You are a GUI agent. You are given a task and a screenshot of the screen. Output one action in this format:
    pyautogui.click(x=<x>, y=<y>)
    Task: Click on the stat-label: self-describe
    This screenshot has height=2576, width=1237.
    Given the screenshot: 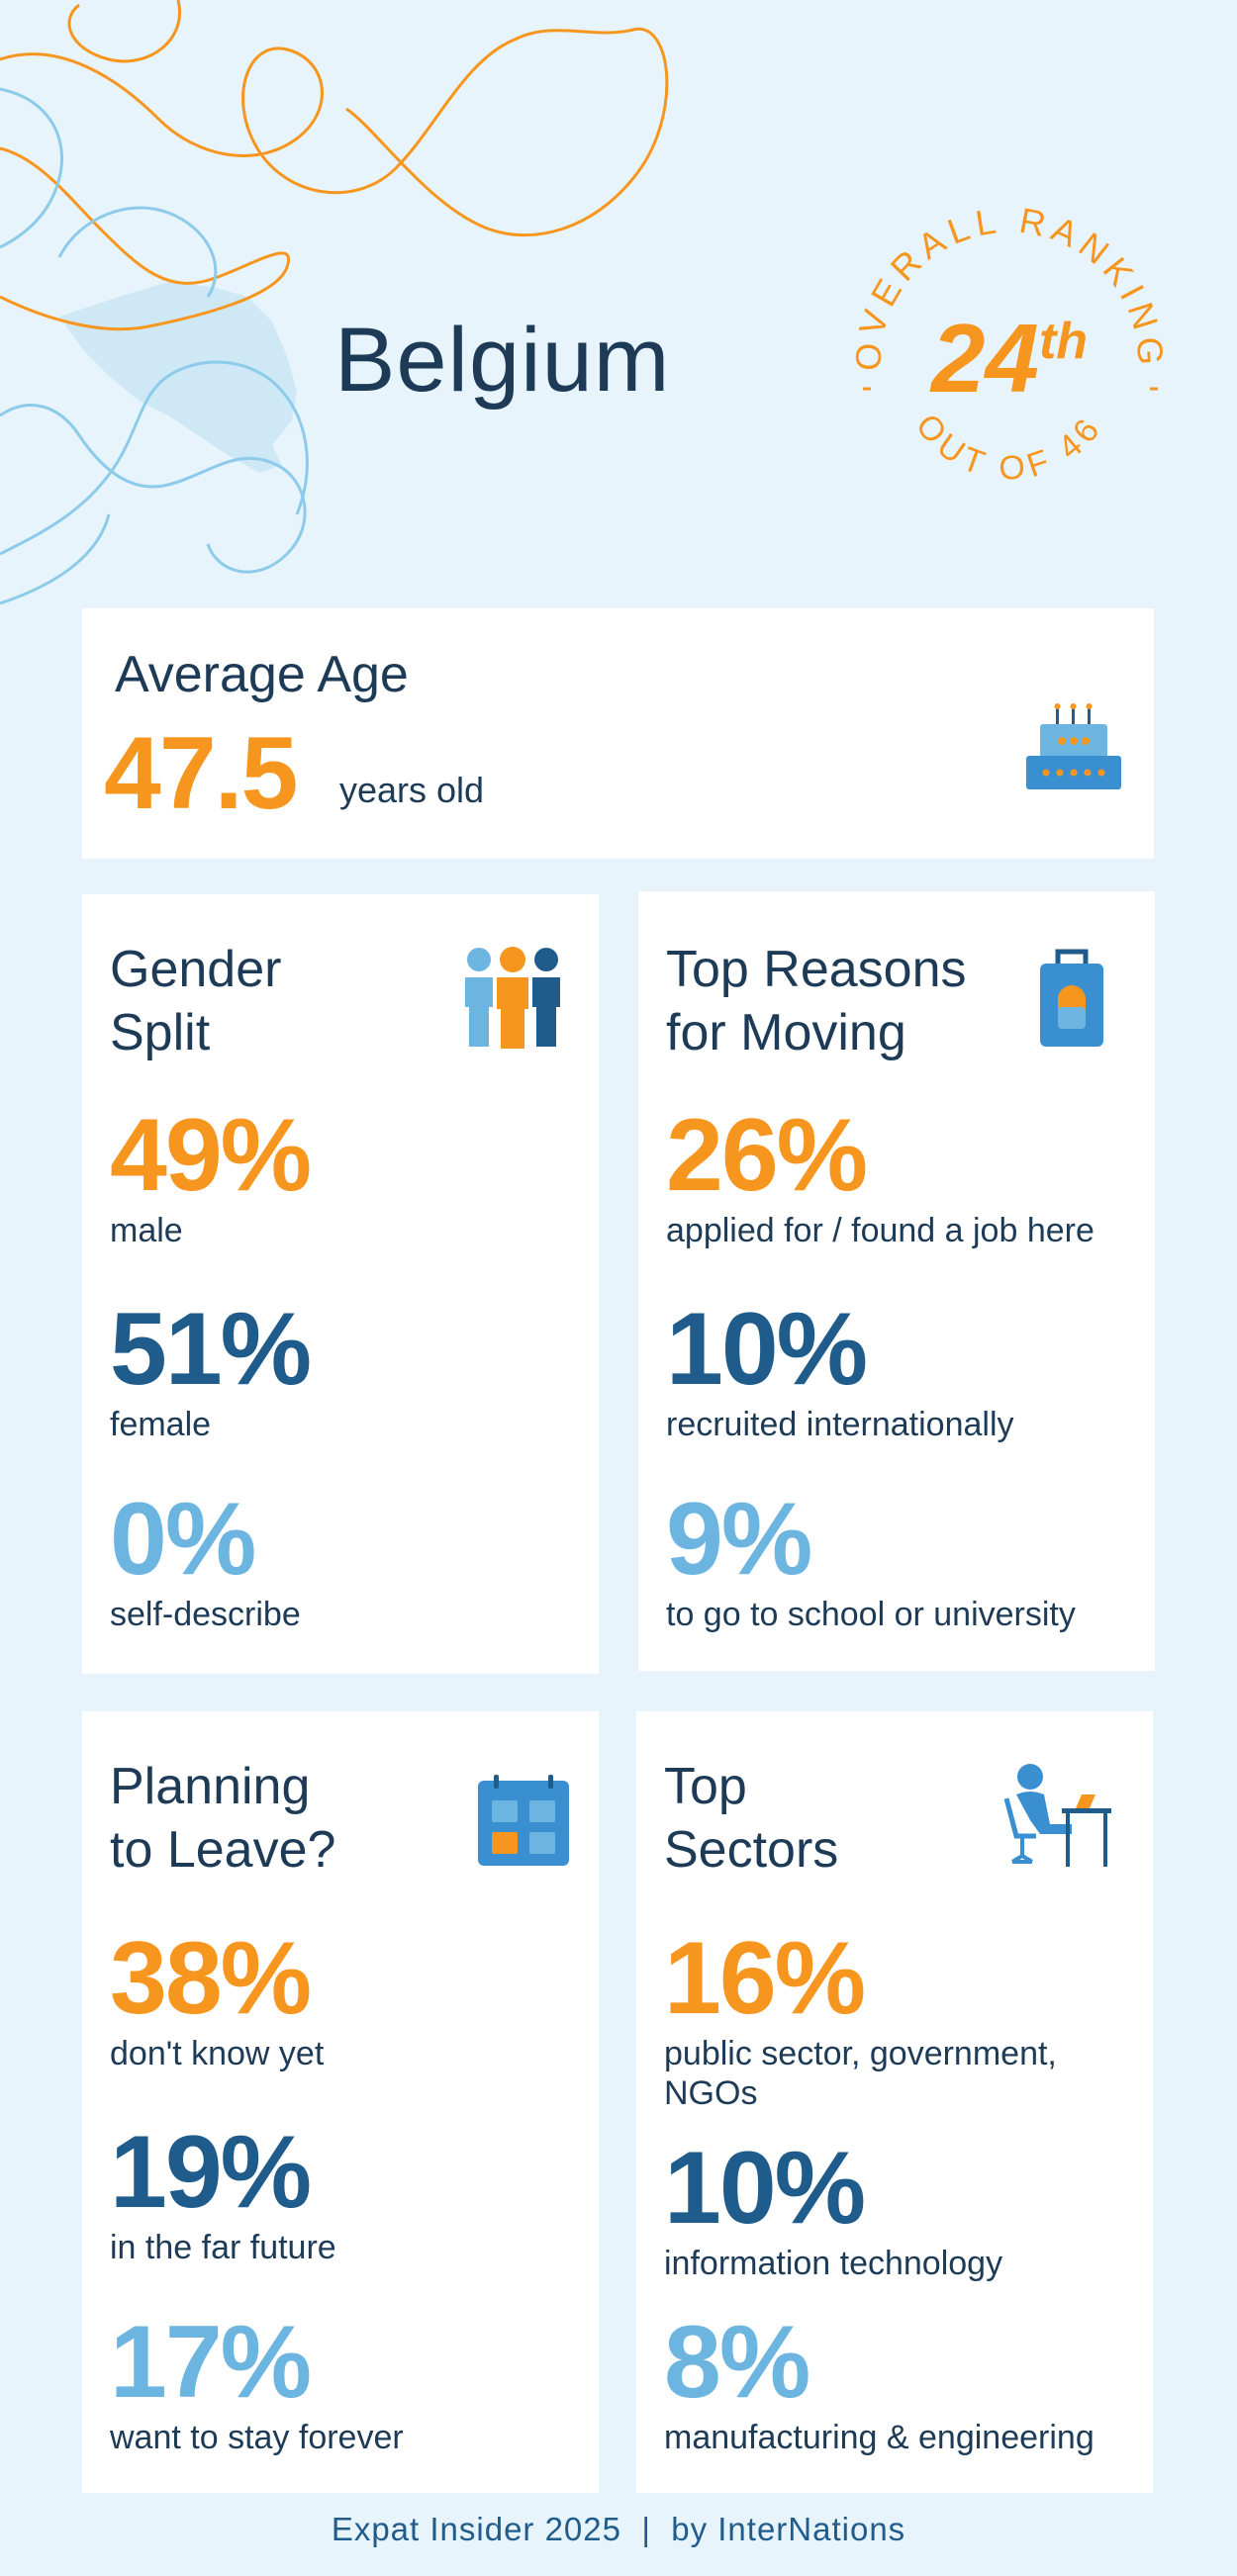 What is the action you would take?
    pyautogui.click(x=206, y=1614)
    